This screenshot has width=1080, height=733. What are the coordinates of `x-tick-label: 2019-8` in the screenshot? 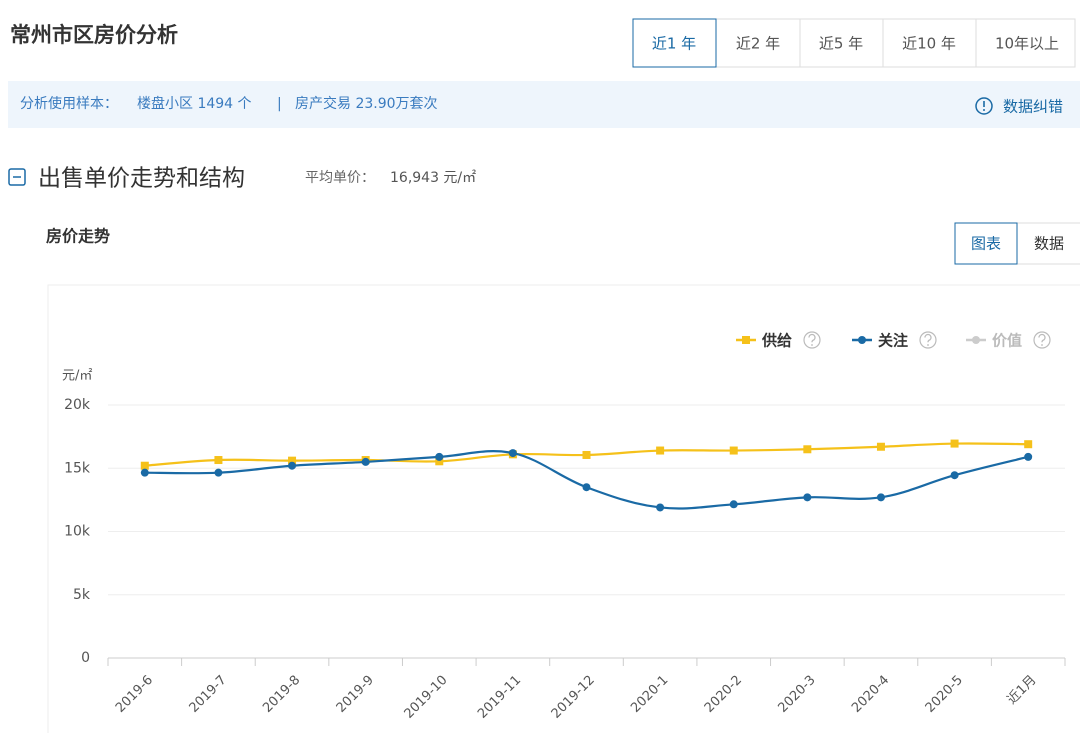 It's located at (281, 694).